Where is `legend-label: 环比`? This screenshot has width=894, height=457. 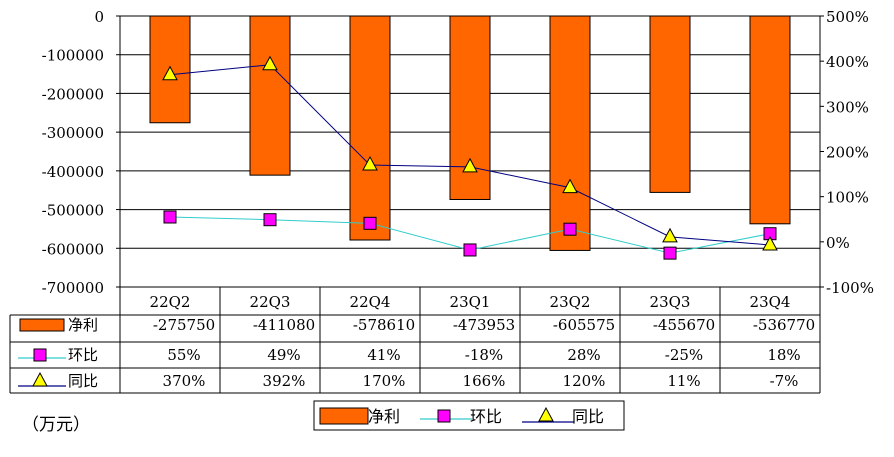
legend-label: 环比 is located at coordinates (486, 416).